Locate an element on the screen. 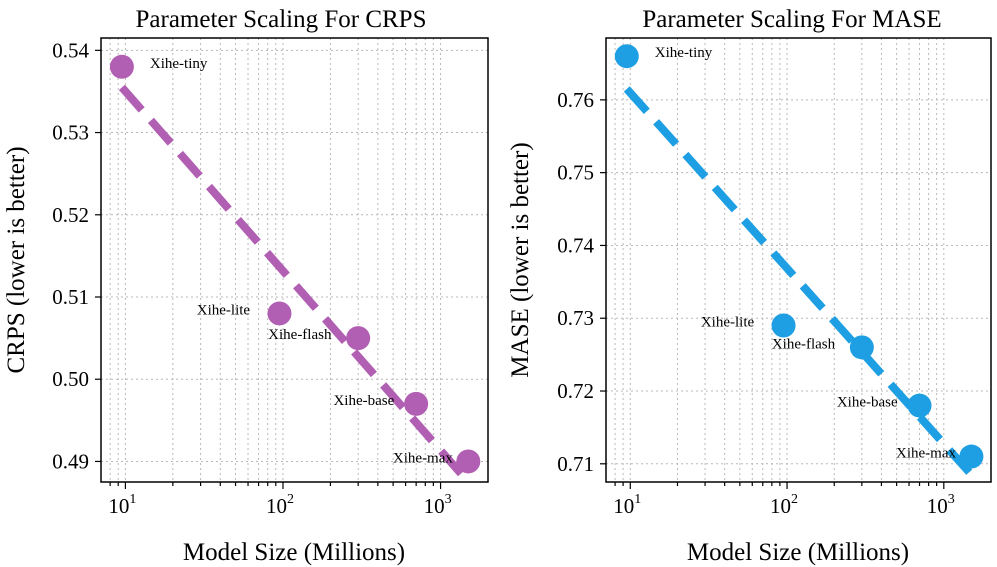 The width and height of the screenshot is (997, 567). y-tick-label: 0.73 is located at coordinates (575, 318).